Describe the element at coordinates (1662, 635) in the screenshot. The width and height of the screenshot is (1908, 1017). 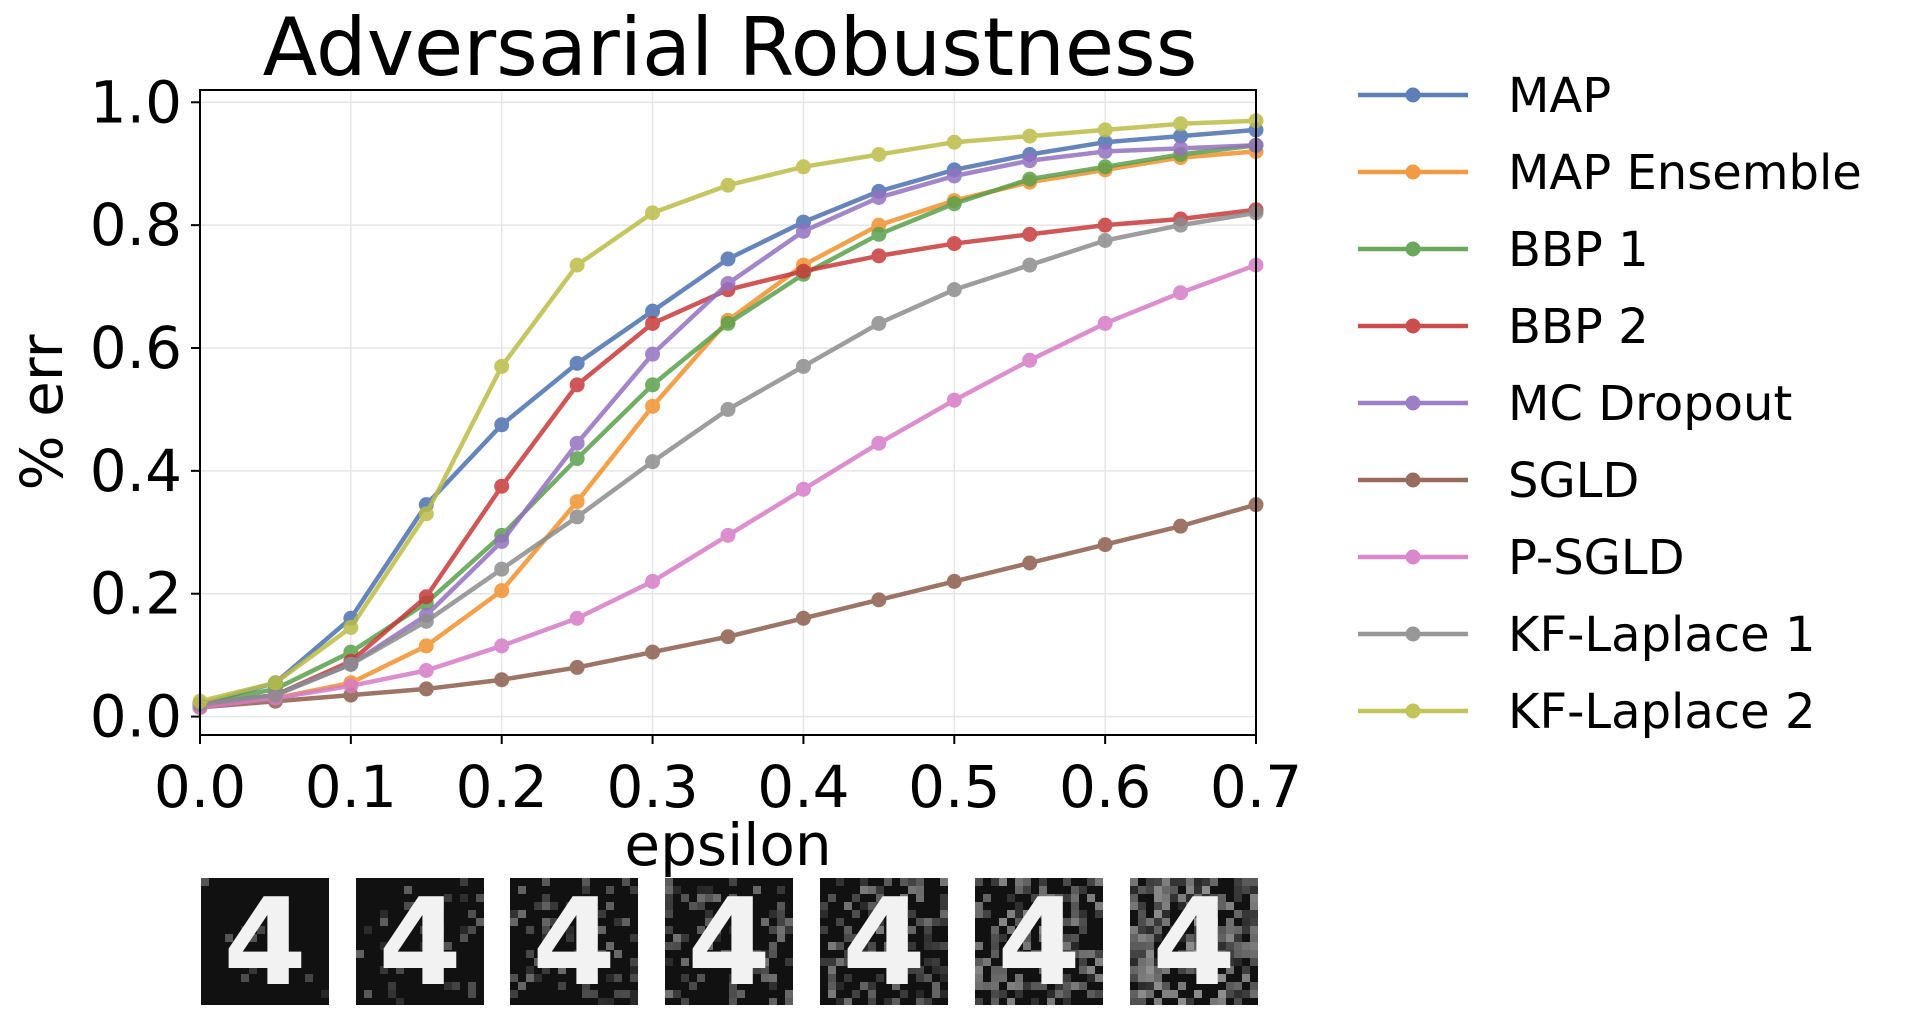
I see `legend-label: KF-Laplace 1` at that location.